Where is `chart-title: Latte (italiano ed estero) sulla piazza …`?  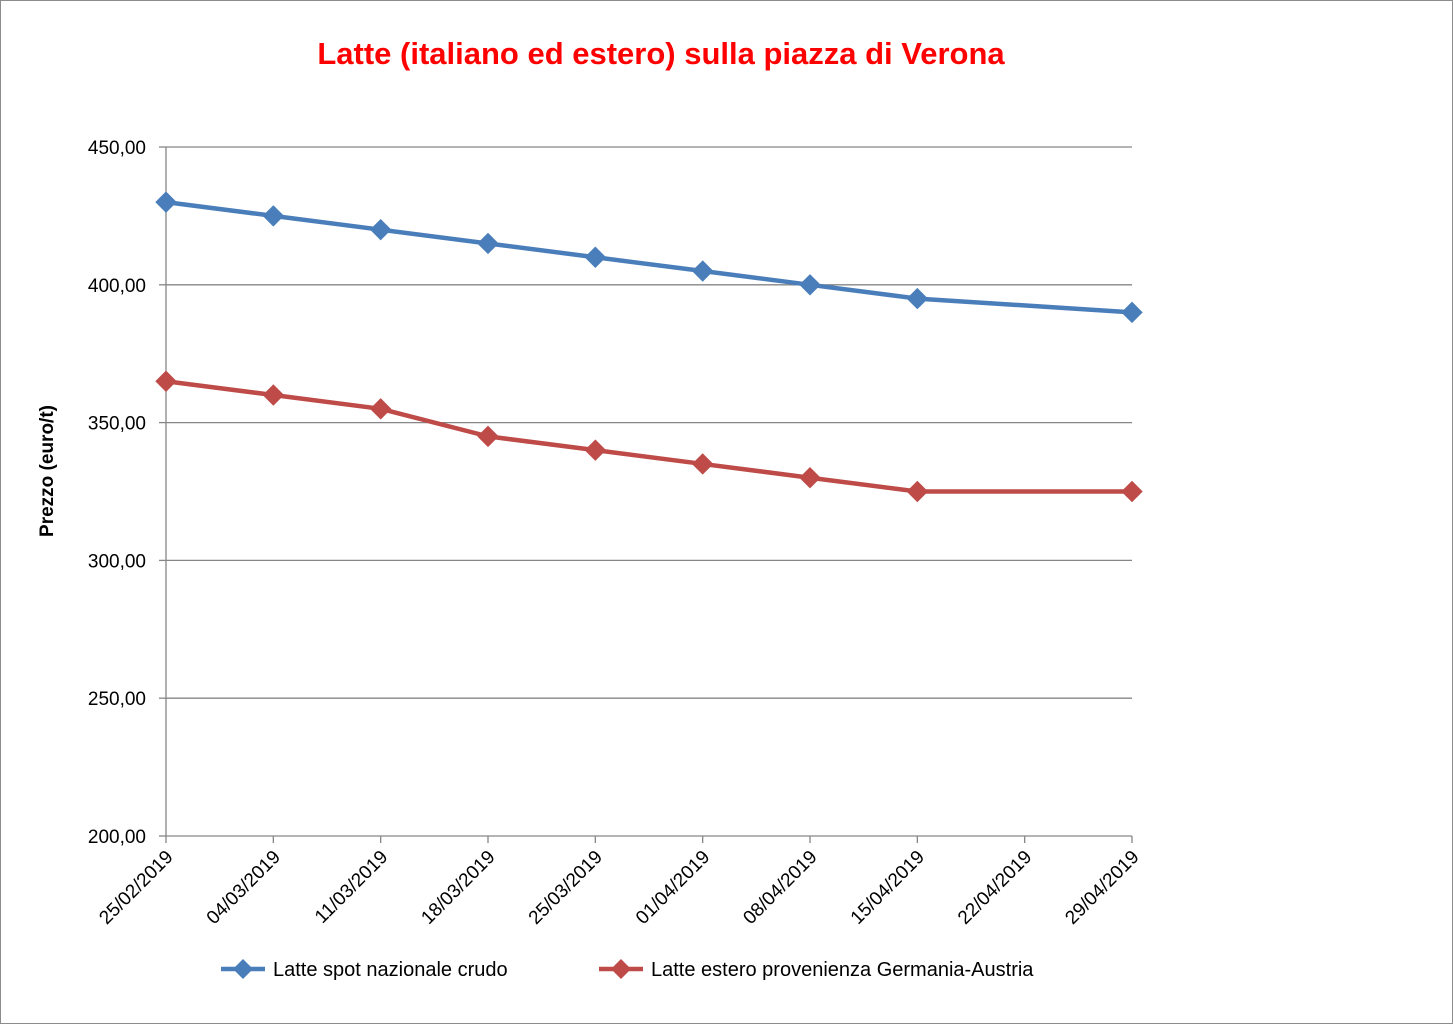 chart-title: Latte (italiano ed estero) sulla piazza … is located at coordinates (661, 53).